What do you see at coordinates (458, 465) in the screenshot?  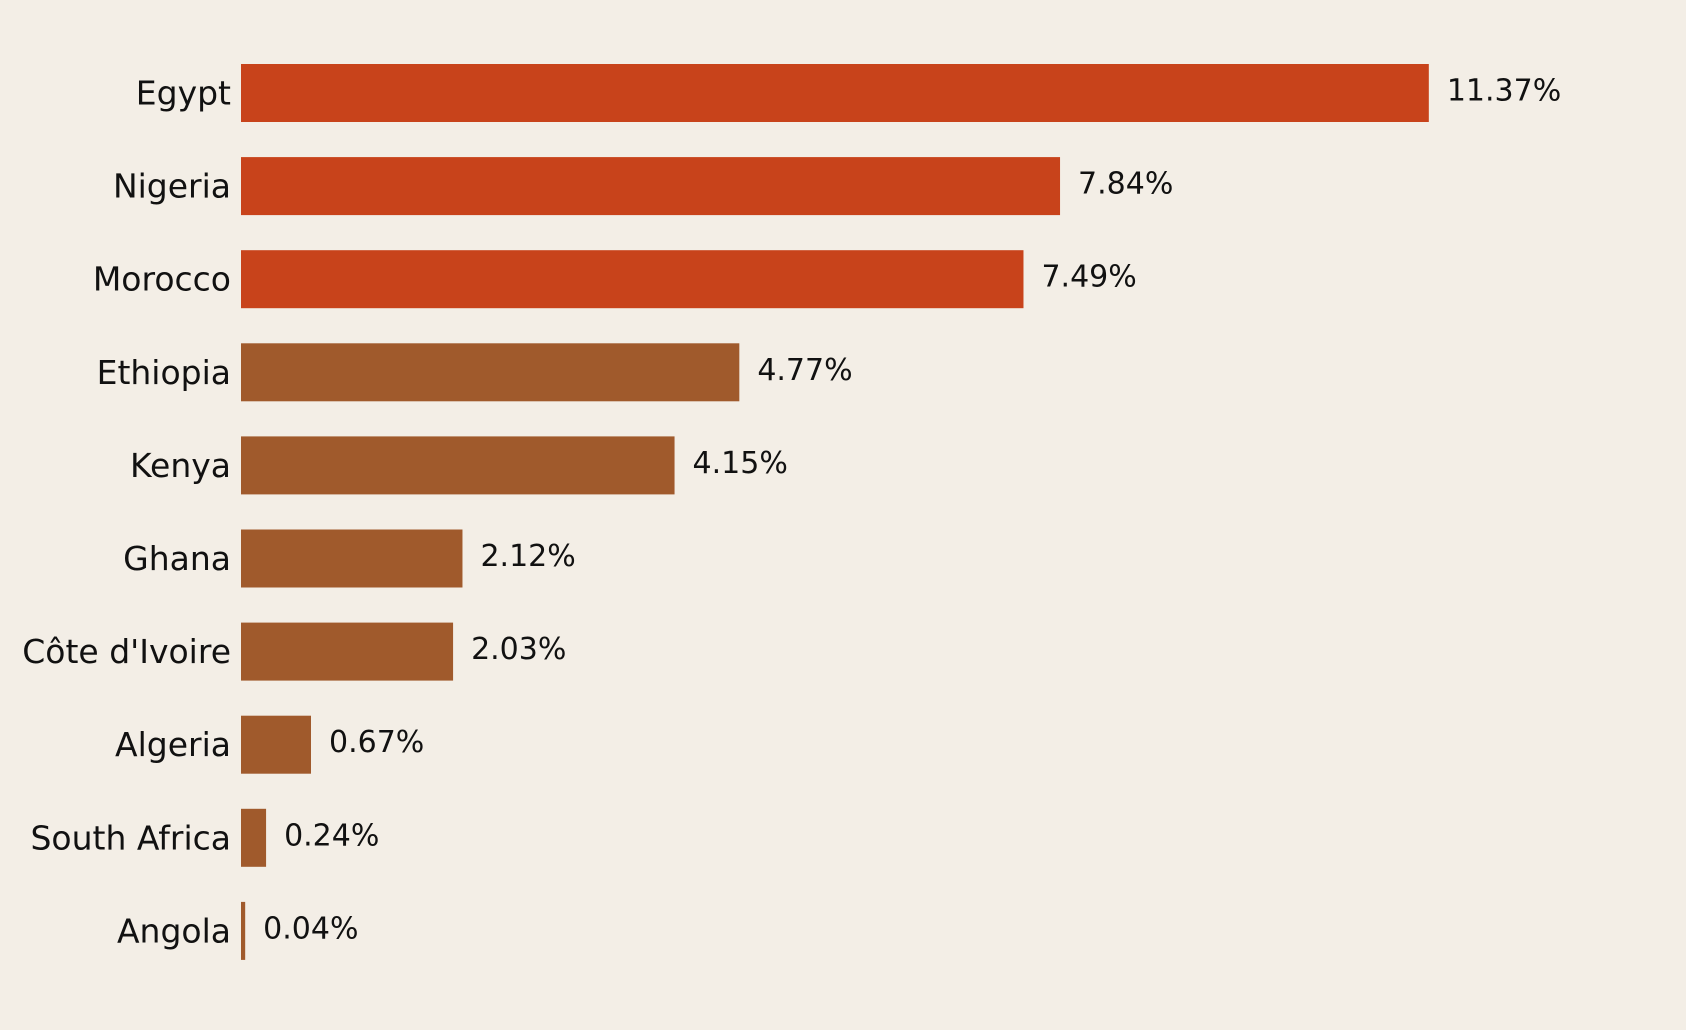 I see `bar-kenya` at bounding box center [458, 465].